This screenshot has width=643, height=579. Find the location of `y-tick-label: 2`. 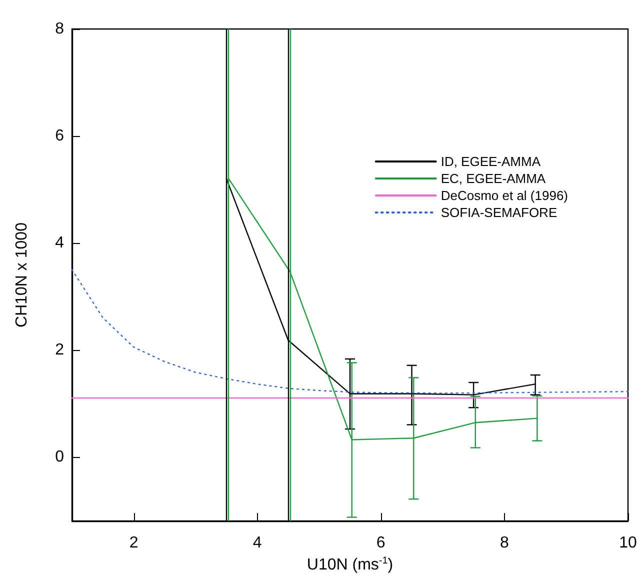

y-tick-label: 2 is located at coordinates (59, 349).